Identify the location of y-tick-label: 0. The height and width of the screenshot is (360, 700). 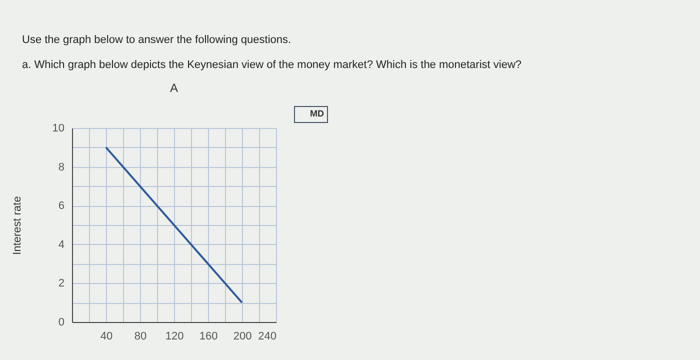
(61, 322).